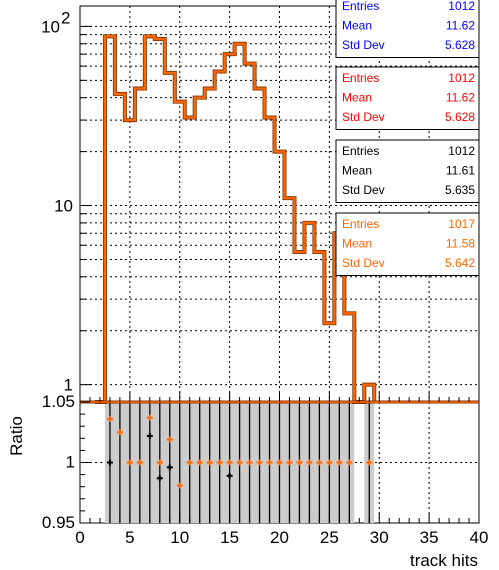 Image resolution: width=499 pixels, height=570 pixels. What do you see at coordinates (129, 537) in the screenshot?
I see `x-tick-label: 5` at bounding box center [129, 537].